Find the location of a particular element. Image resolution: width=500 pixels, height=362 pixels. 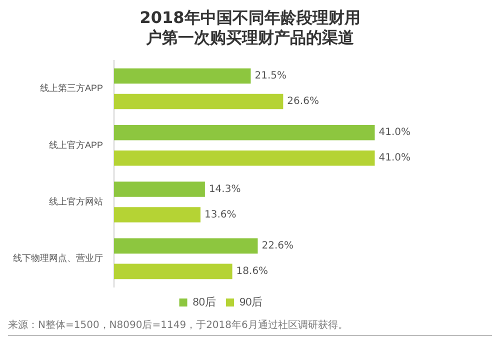

chart-title: 2018年中国不同年龄段理财用户第一次购买理财产品的渠道 is located at coordinates (250, 28).